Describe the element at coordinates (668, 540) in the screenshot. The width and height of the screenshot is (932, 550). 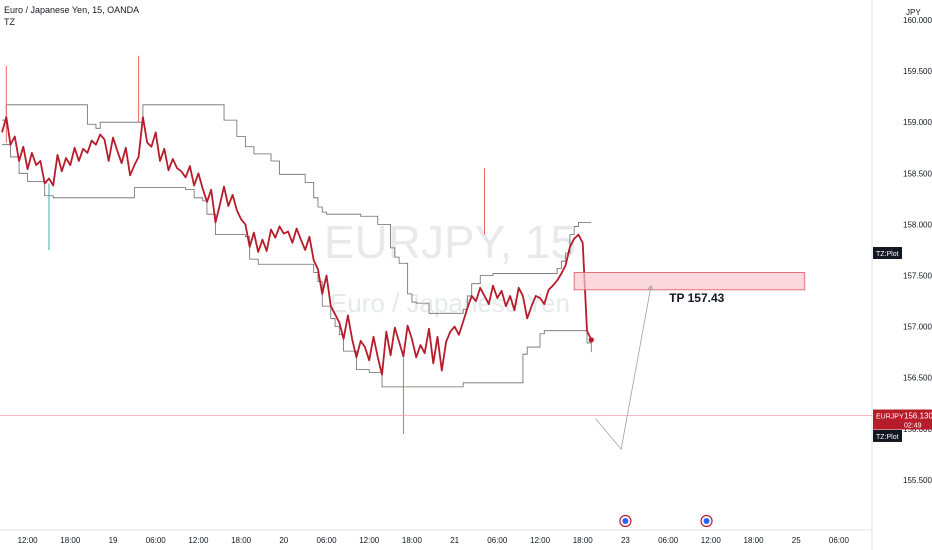
I see `x-tick-label-15: 06:00` at that location.